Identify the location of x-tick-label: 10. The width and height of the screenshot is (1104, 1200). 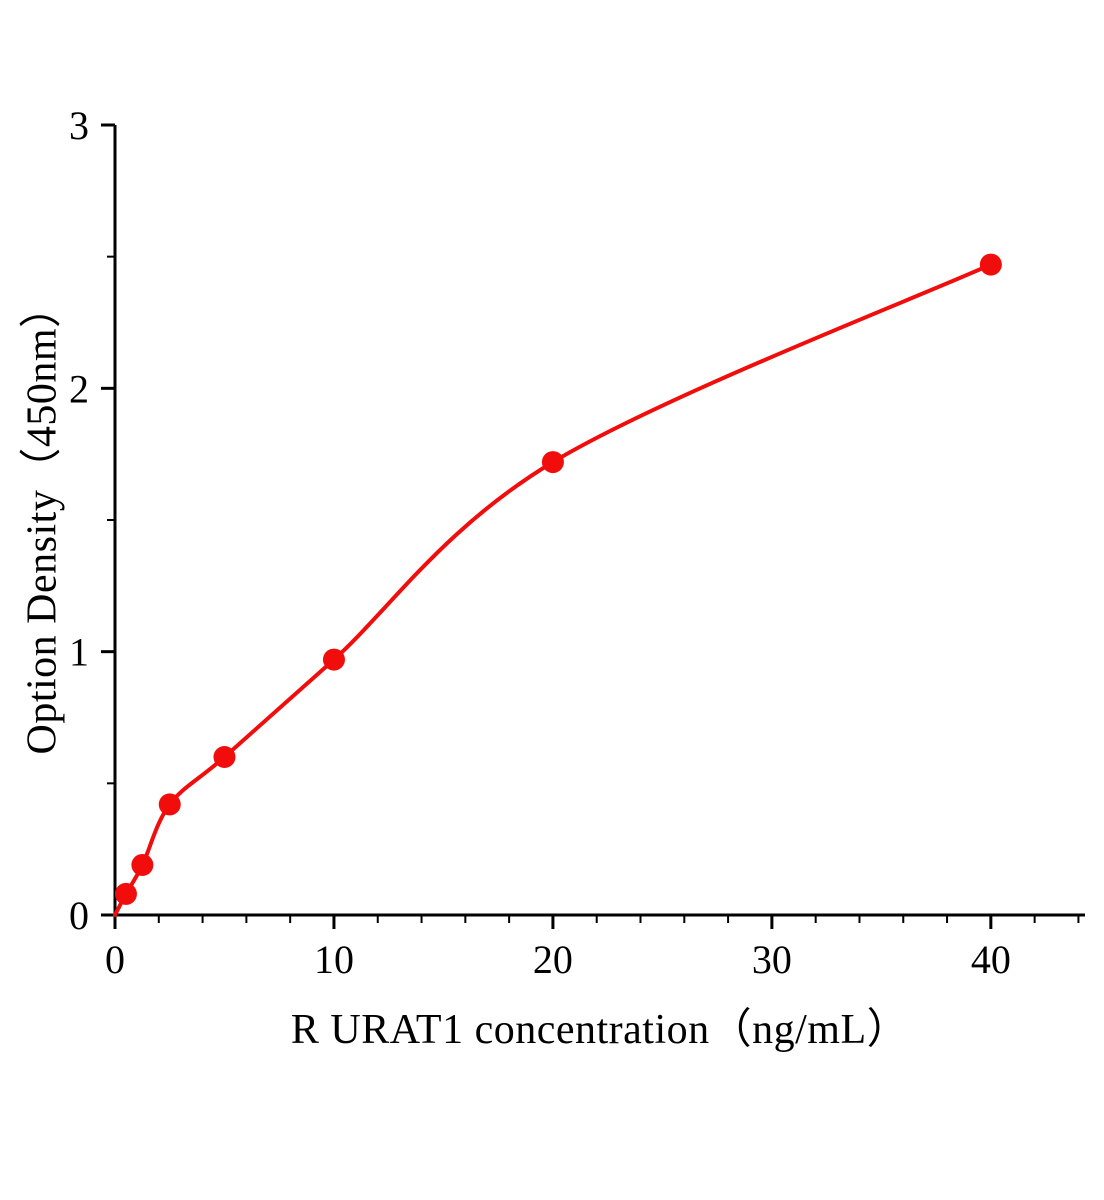
(334, 959).